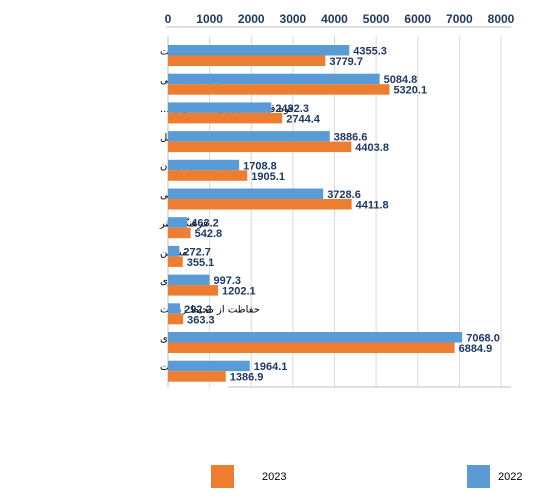  Describe the element at coordinates (344, 195) in the screenshot. I see `data-label-2022: 3728.6` at that location.